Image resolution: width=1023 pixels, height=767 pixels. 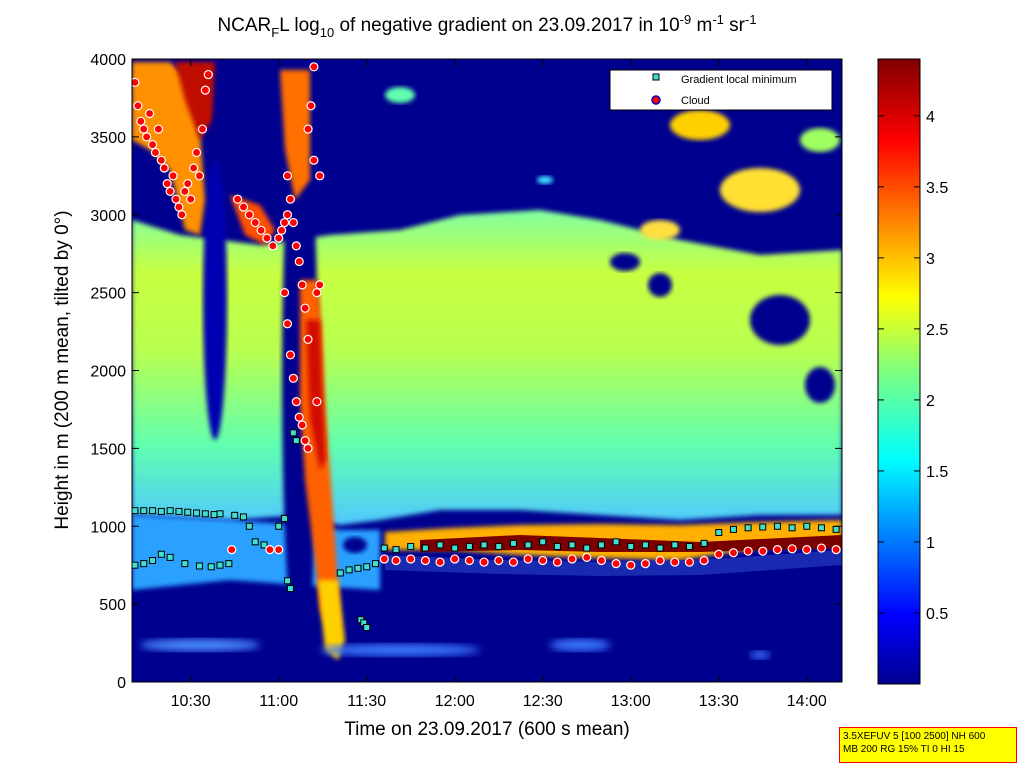 I want to click on colorbar-tick-label: 3, so click(x=930, y=259).